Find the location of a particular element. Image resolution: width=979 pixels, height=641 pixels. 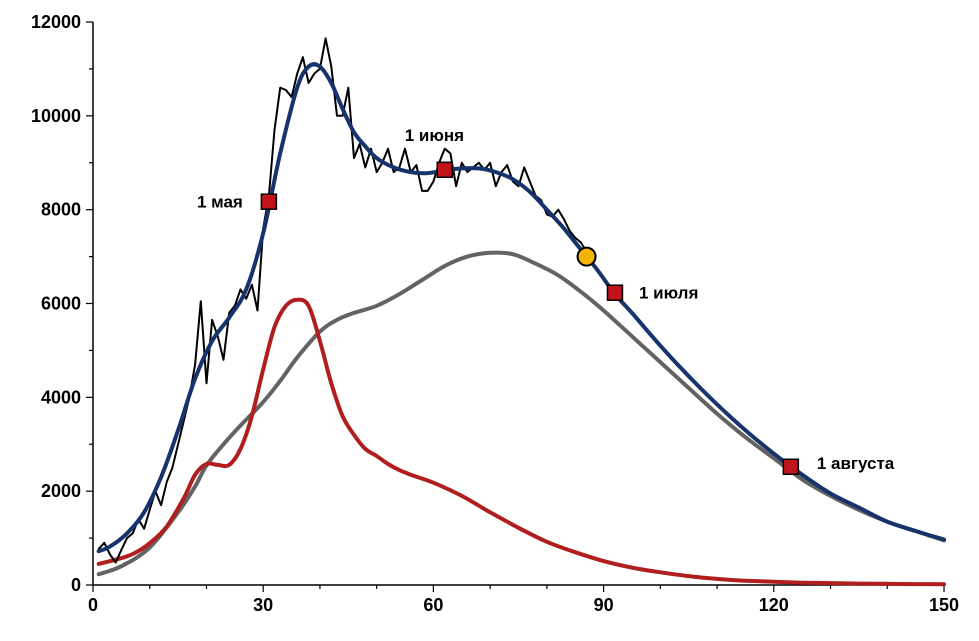

x-tick-label: 30 is located at coordinates (263, 605).